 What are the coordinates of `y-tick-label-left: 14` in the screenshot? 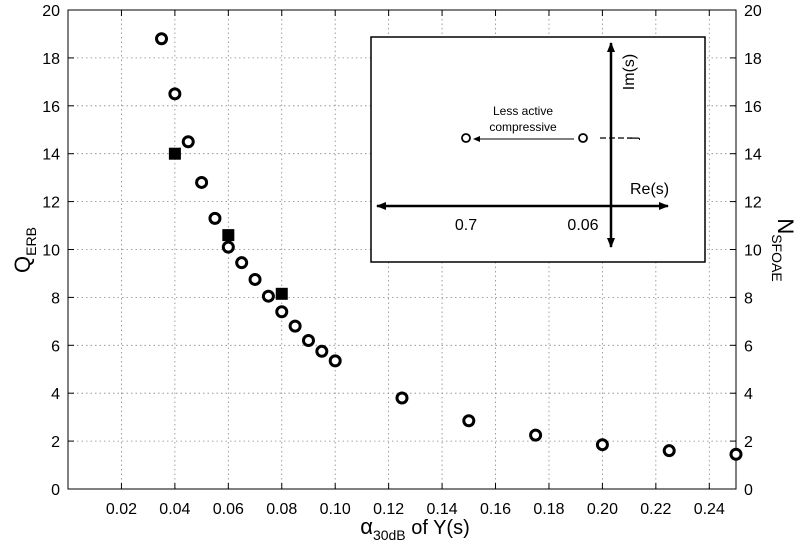 It's located at (51, 155).